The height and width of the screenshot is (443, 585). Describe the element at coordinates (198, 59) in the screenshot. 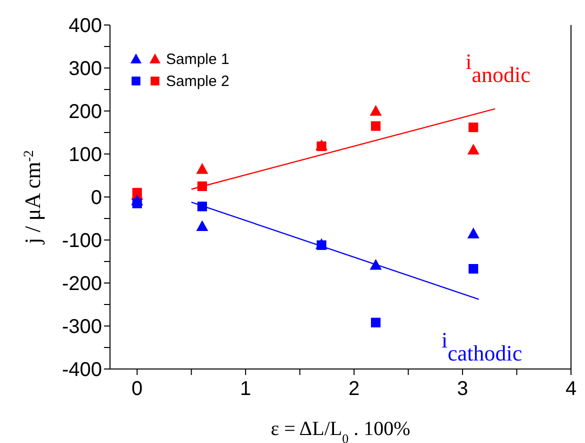

I see `legend-label: Sample 1` at that location.